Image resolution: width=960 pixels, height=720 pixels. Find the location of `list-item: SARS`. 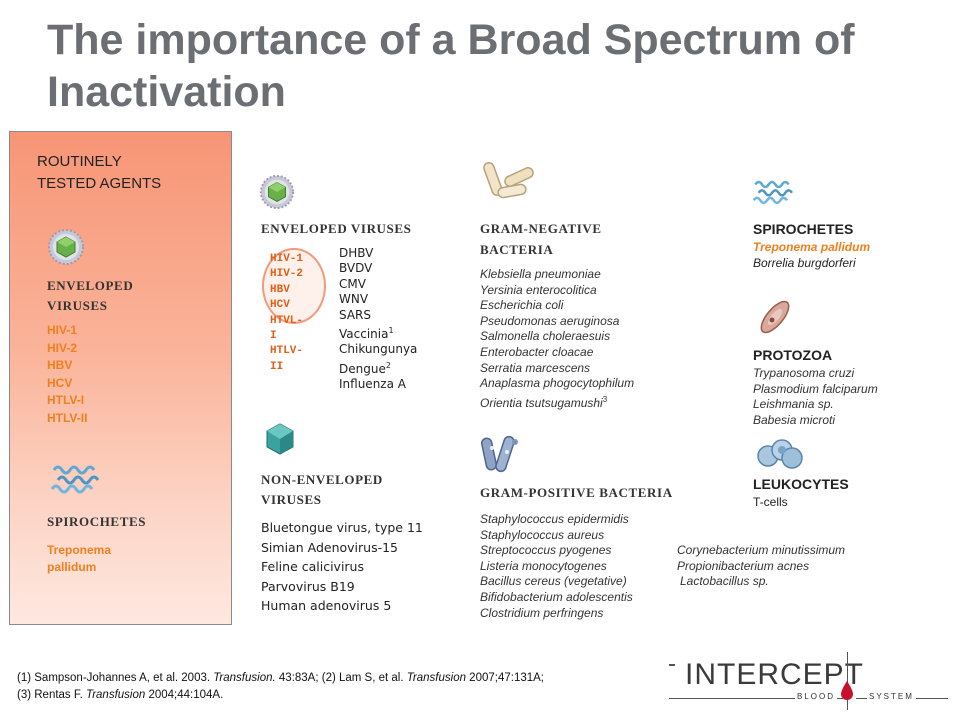

list-item: SARS is located at coordinates (355, 314).